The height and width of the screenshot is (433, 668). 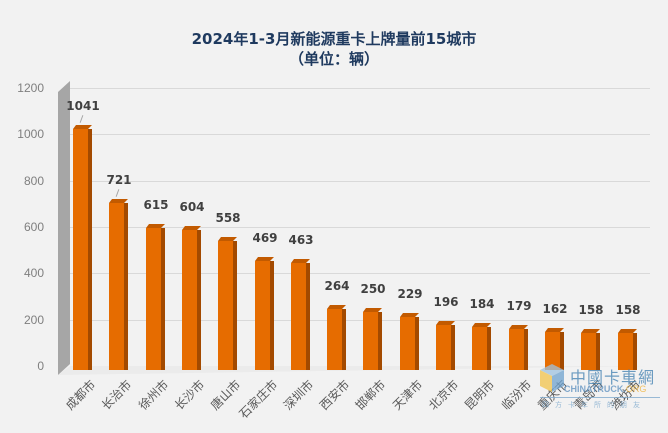 I want to click on value-label: 558, so click(x=228, y=218).